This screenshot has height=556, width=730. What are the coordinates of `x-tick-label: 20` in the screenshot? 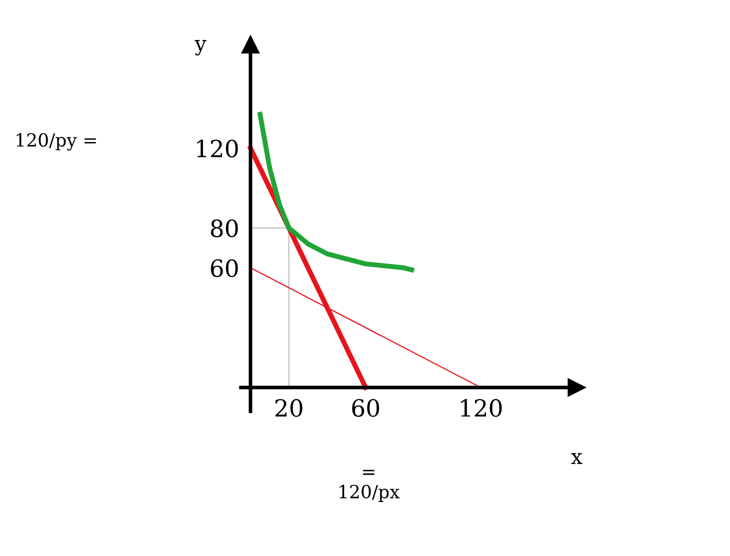 It's located at (288, 408).